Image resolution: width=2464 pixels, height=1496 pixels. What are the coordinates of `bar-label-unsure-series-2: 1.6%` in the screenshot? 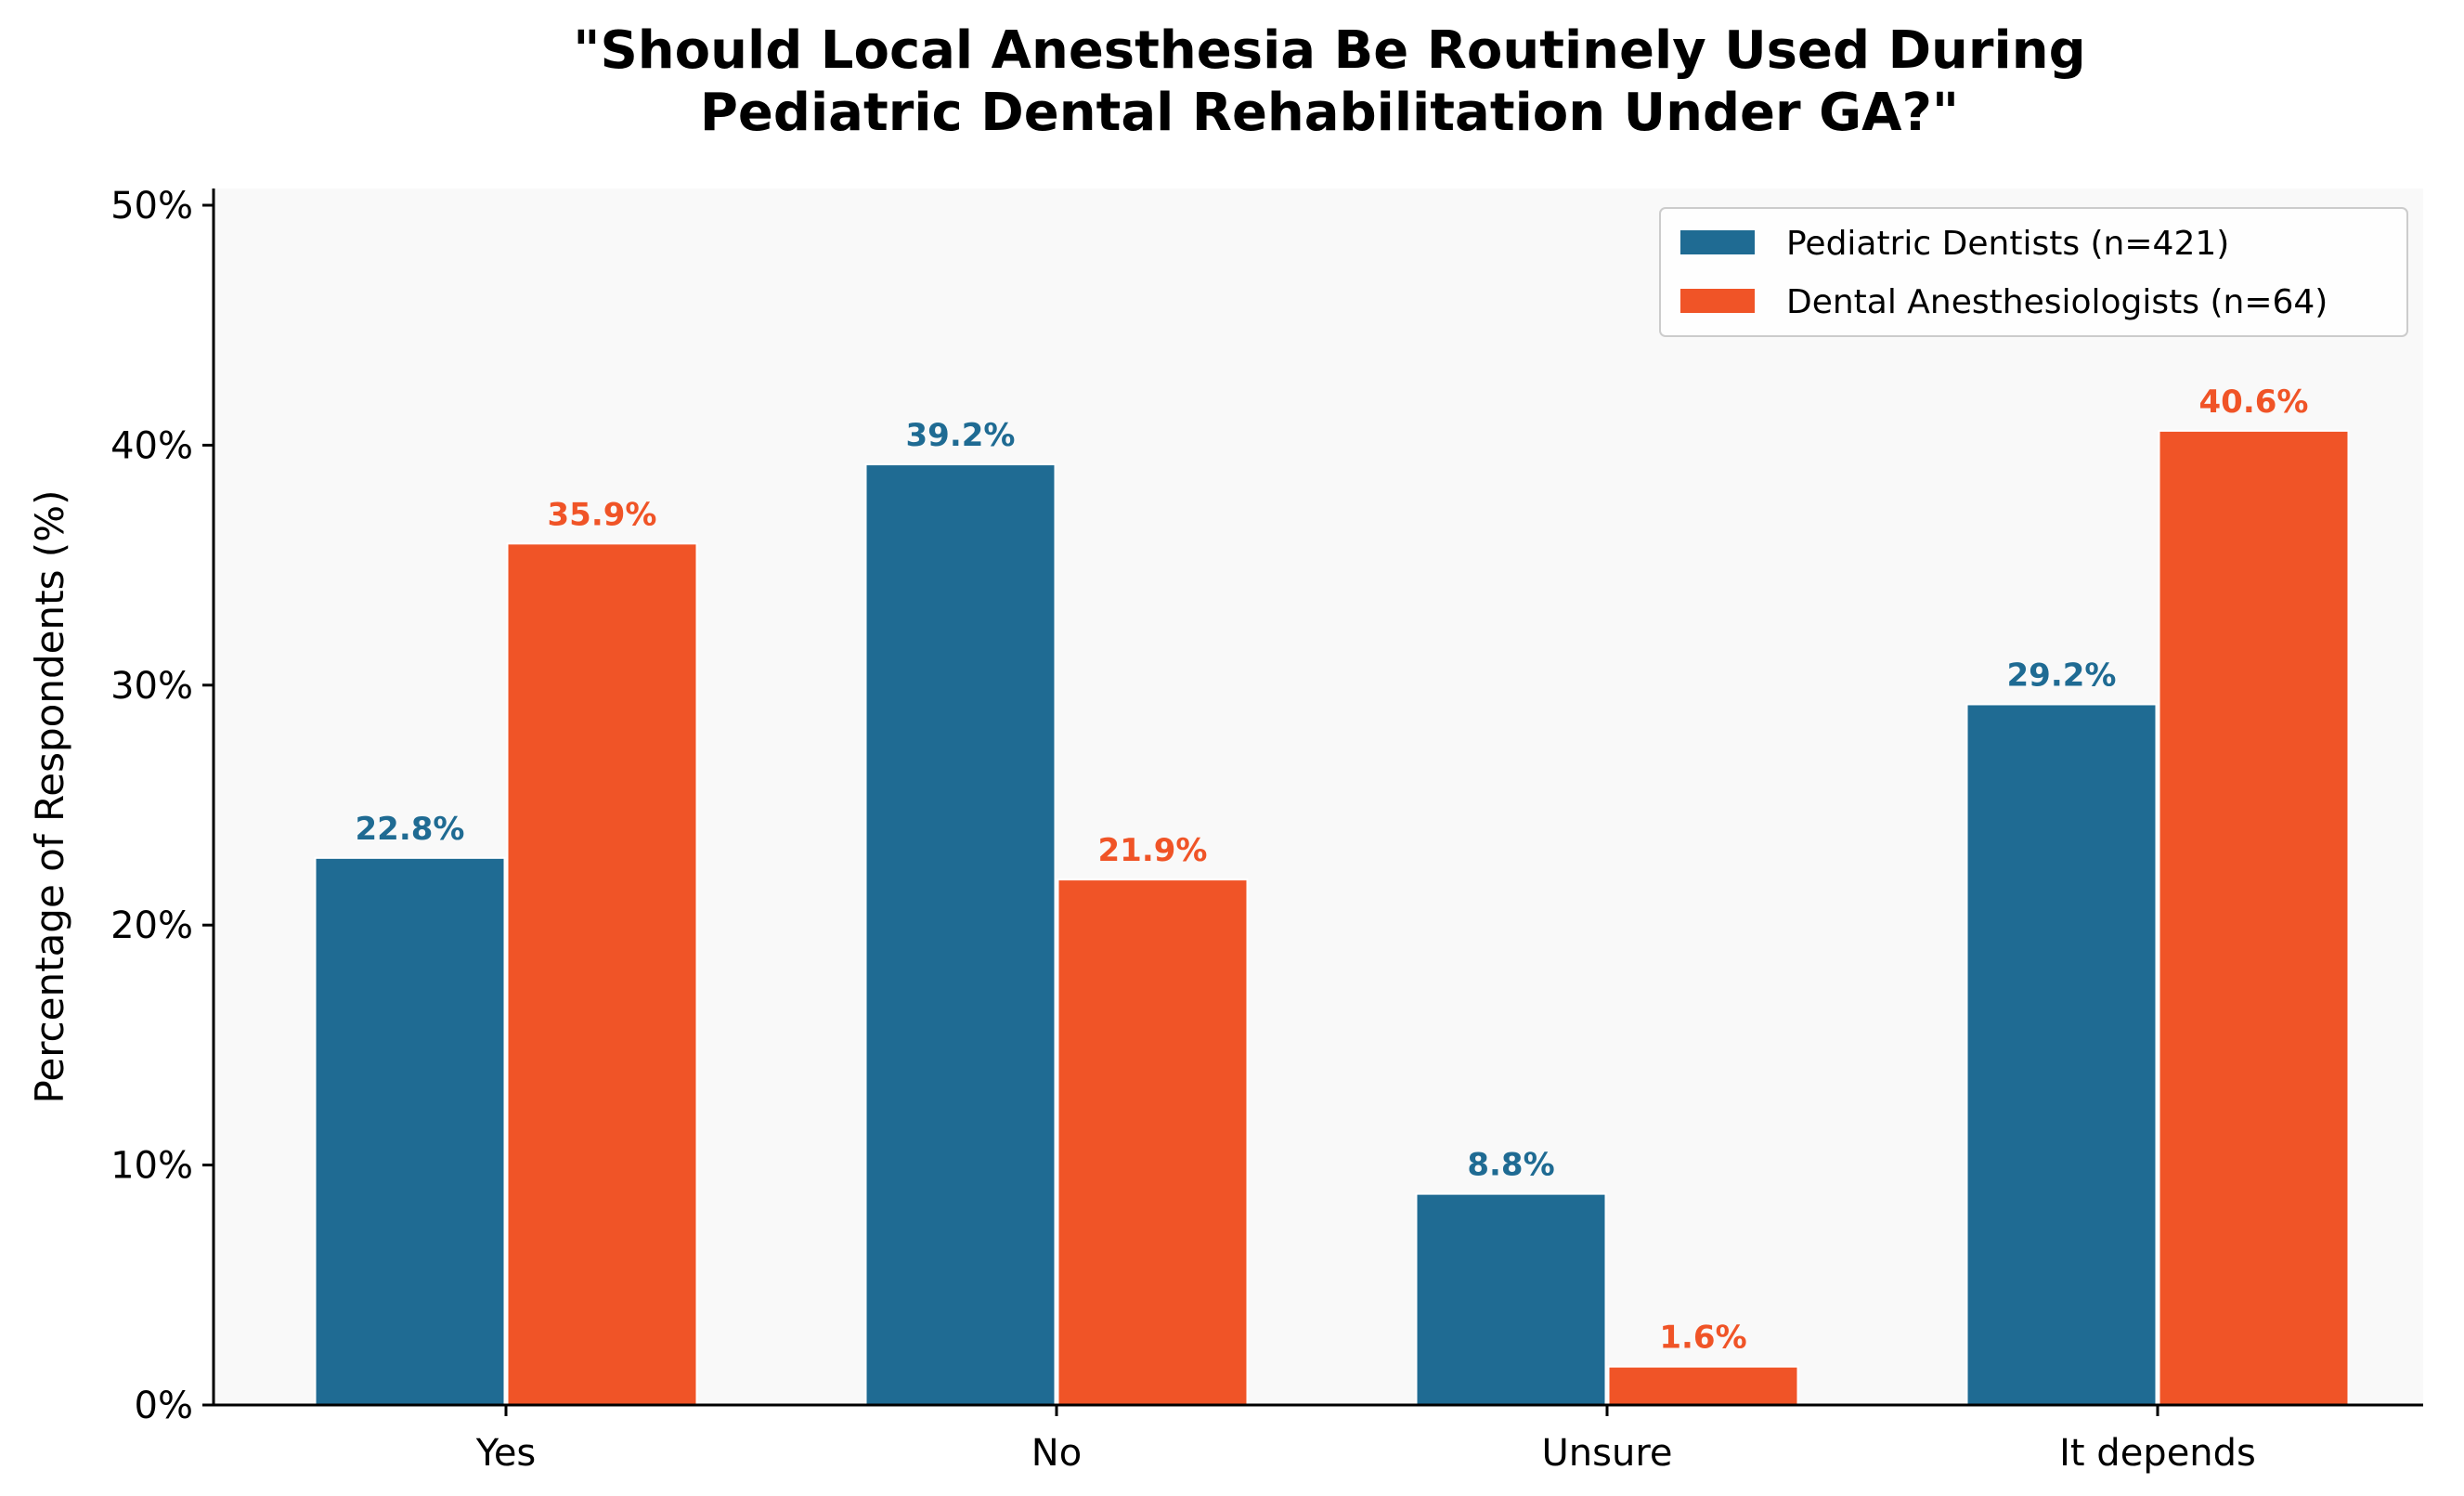 It's located at (1702, 1338).